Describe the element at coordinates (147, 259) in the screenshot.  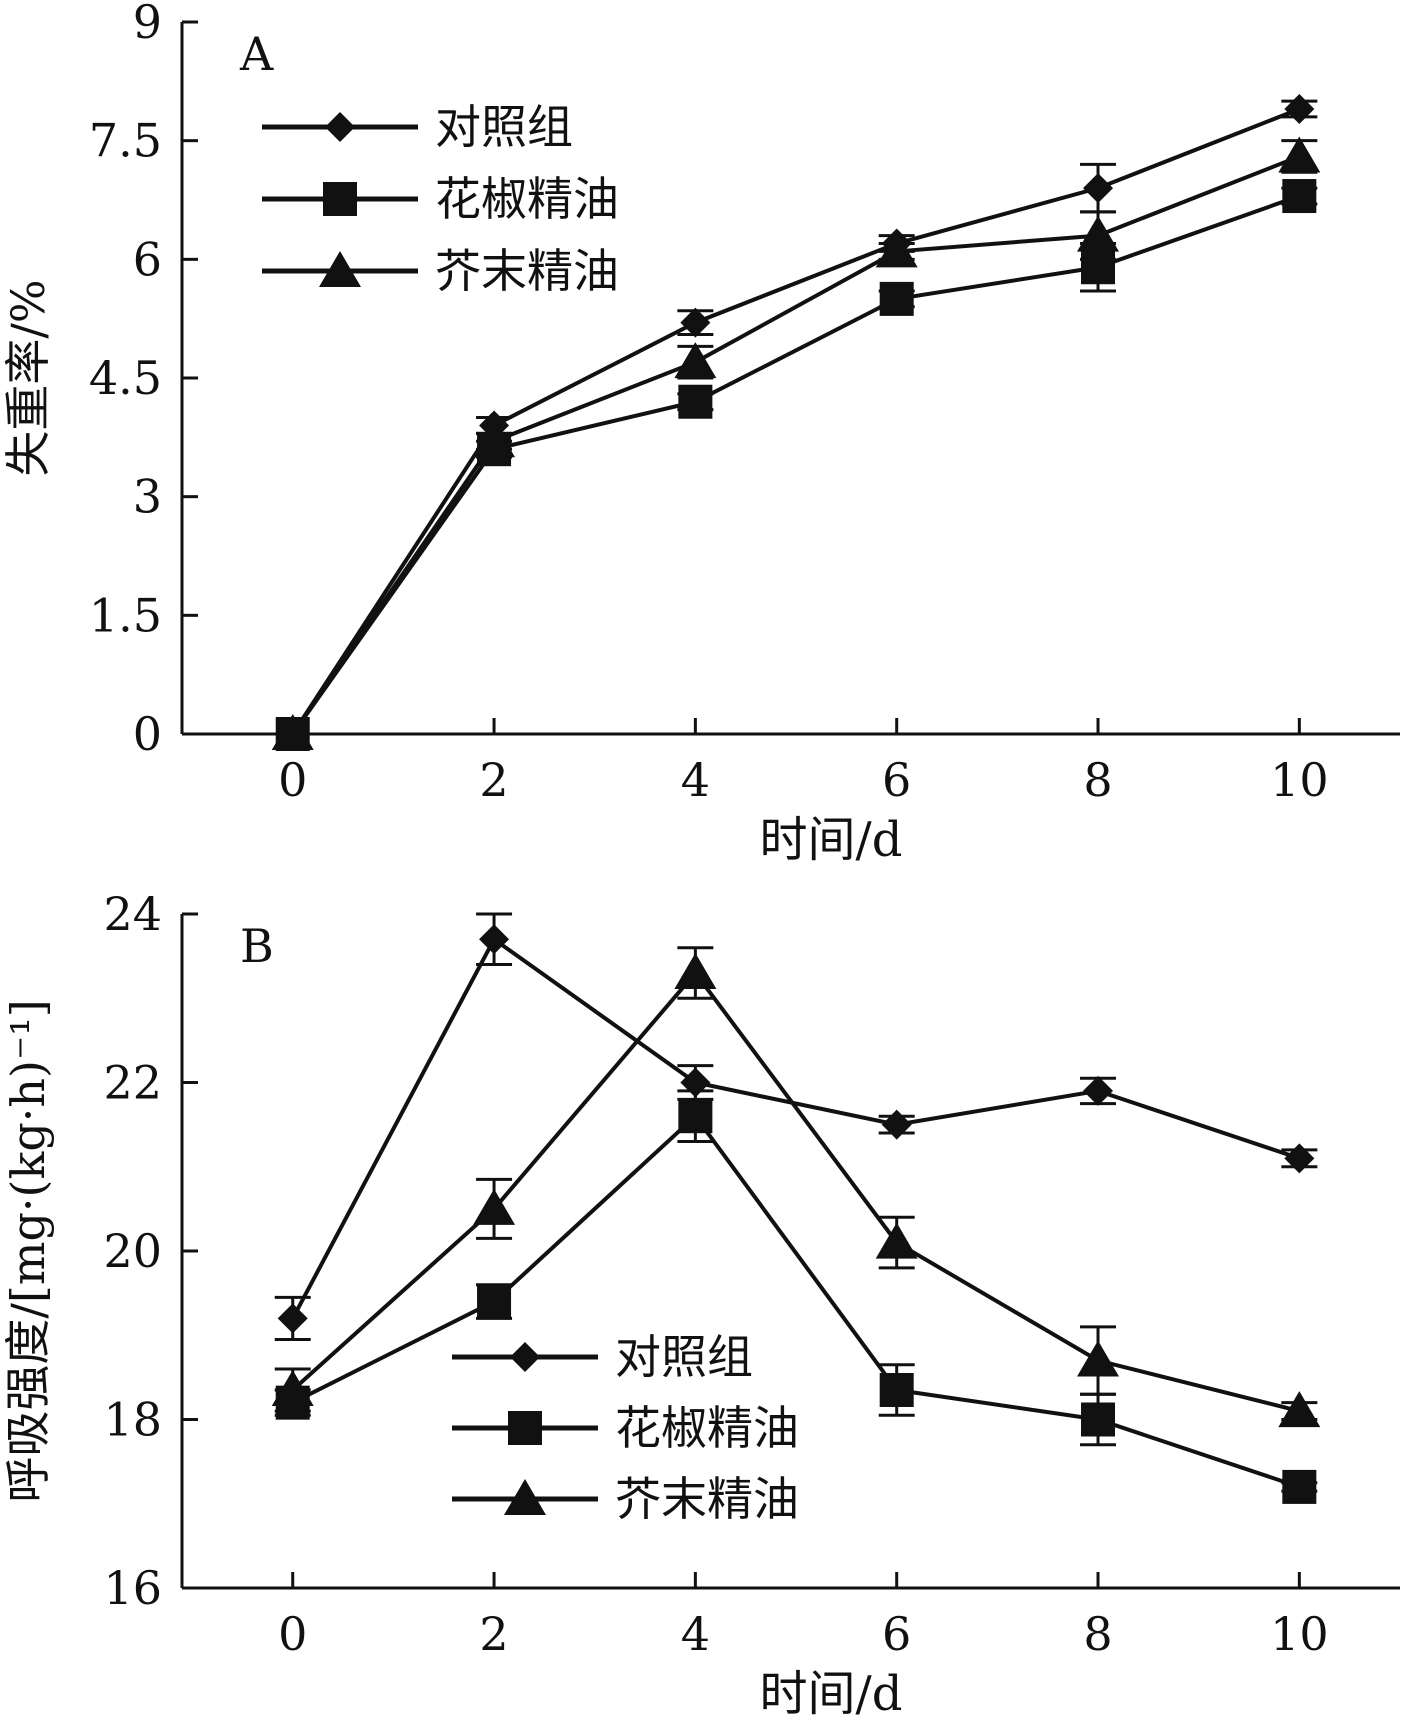
I see `y-tick-label: 6` at that location.